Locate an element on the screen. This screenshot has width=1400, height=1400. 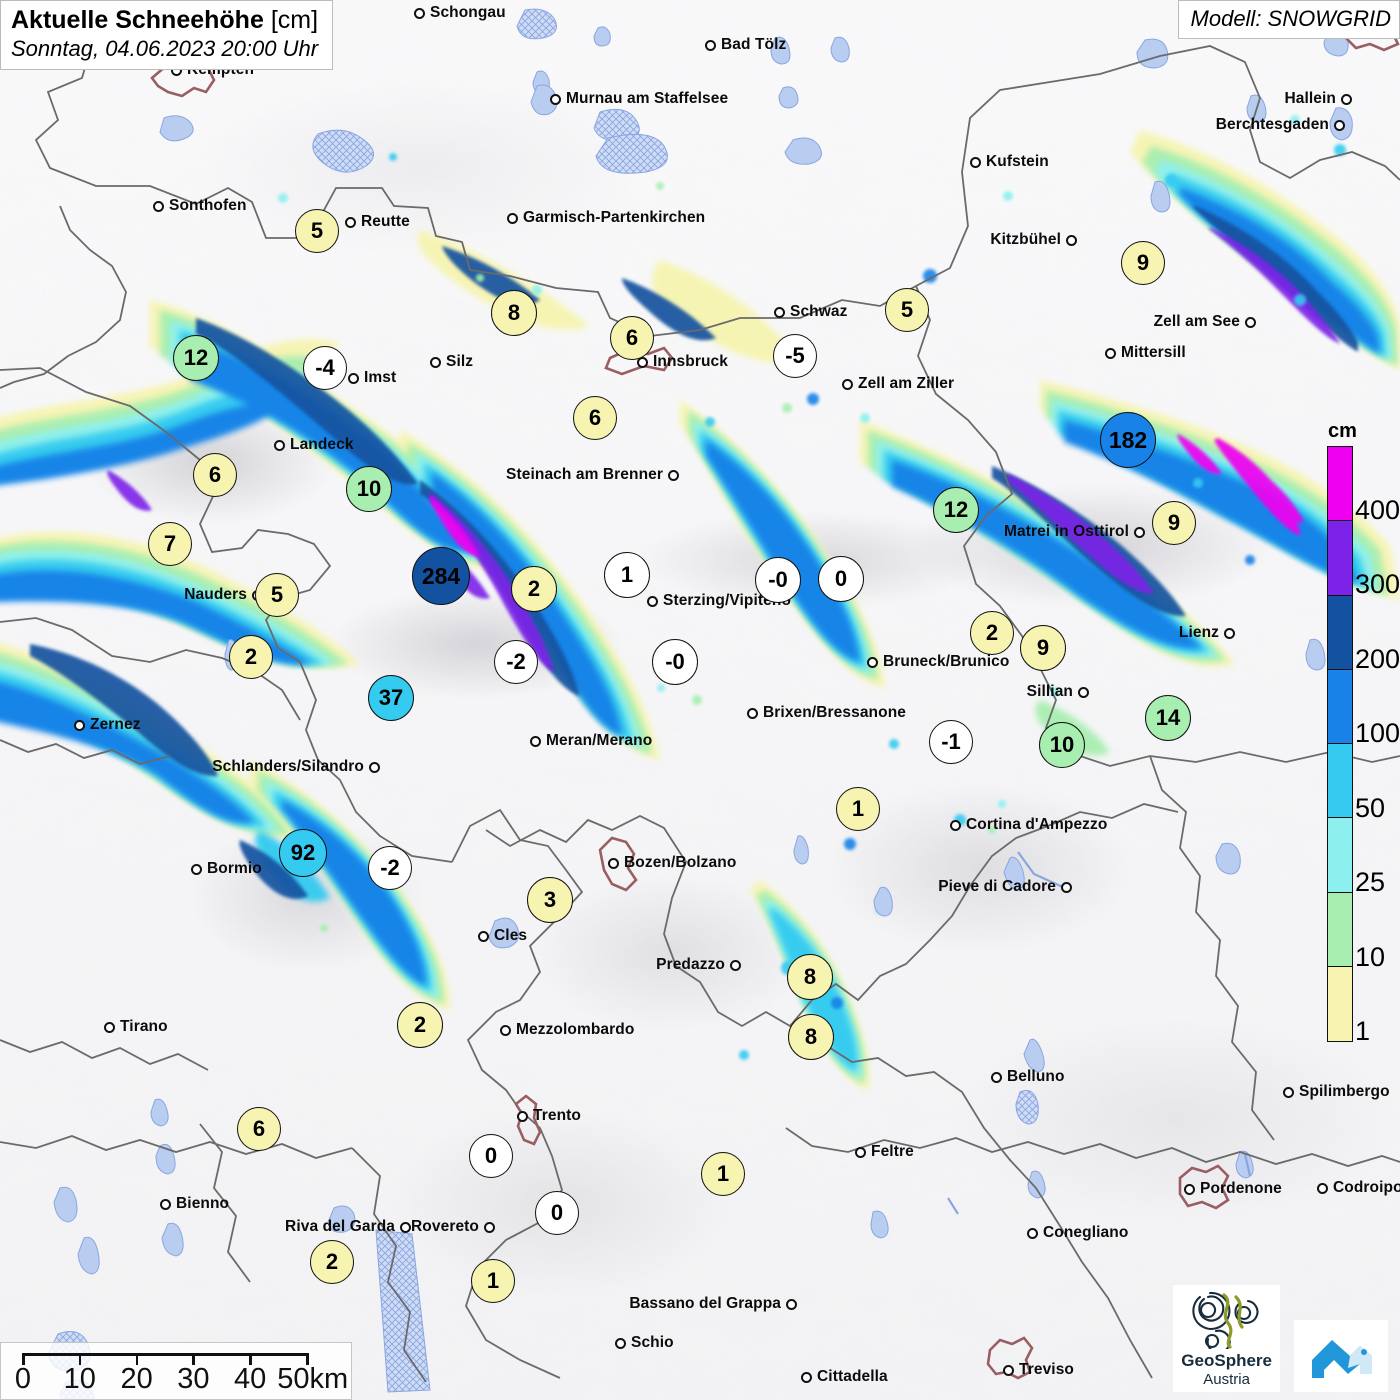
geosphere-sub: Austria is located at coordinates (1226, 1379).